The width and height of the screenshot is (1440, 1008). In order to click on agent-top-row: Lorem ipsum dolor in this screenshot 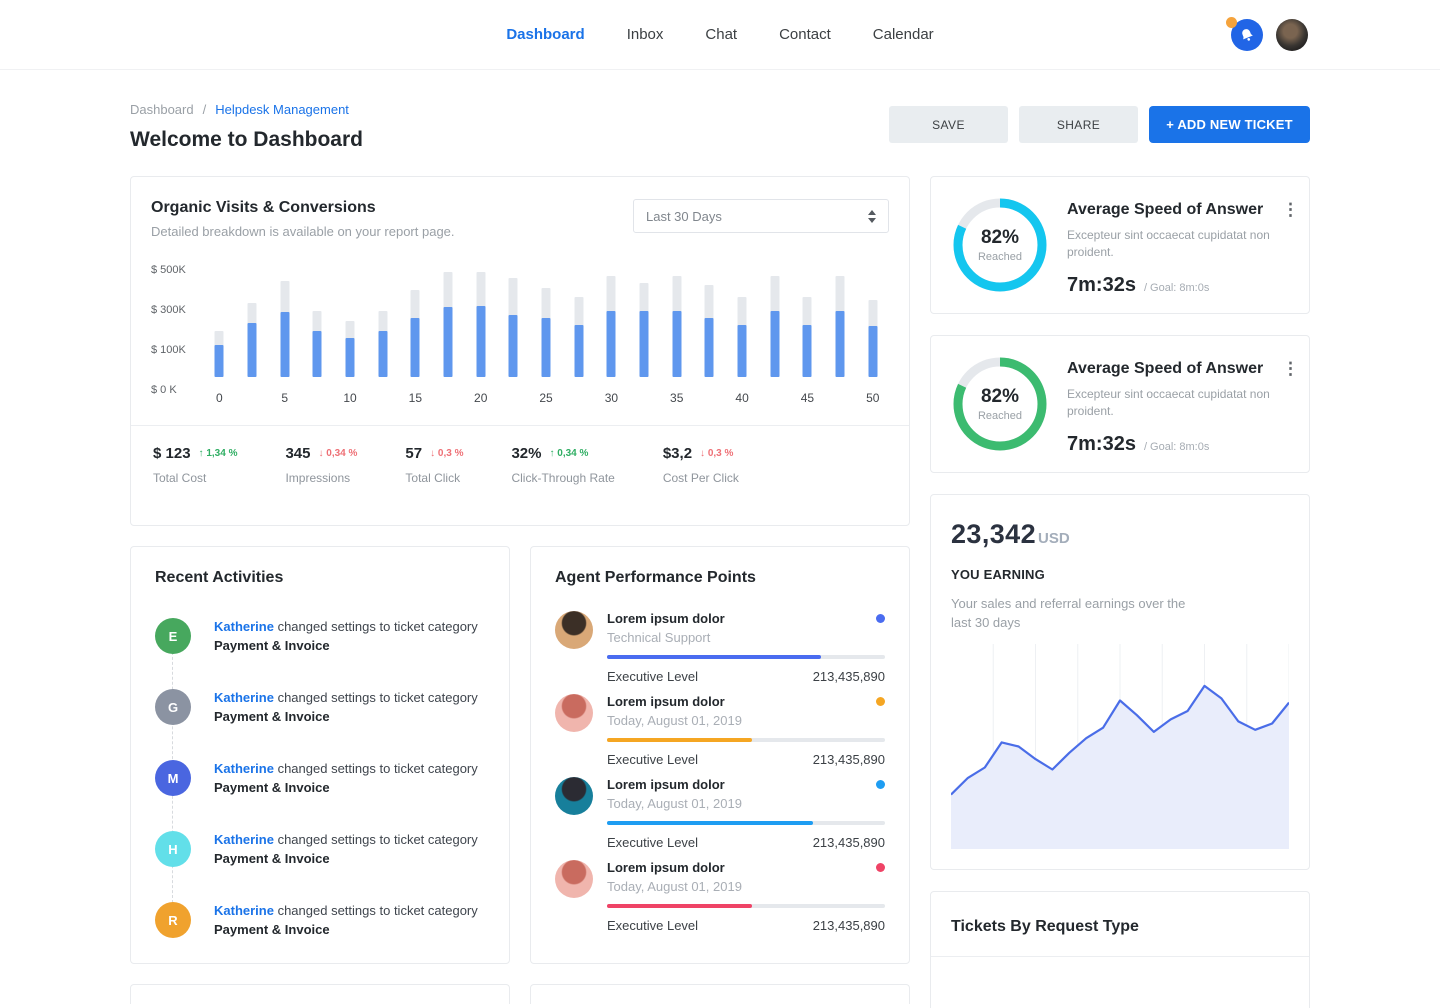, I will do `click(746, 701)`.